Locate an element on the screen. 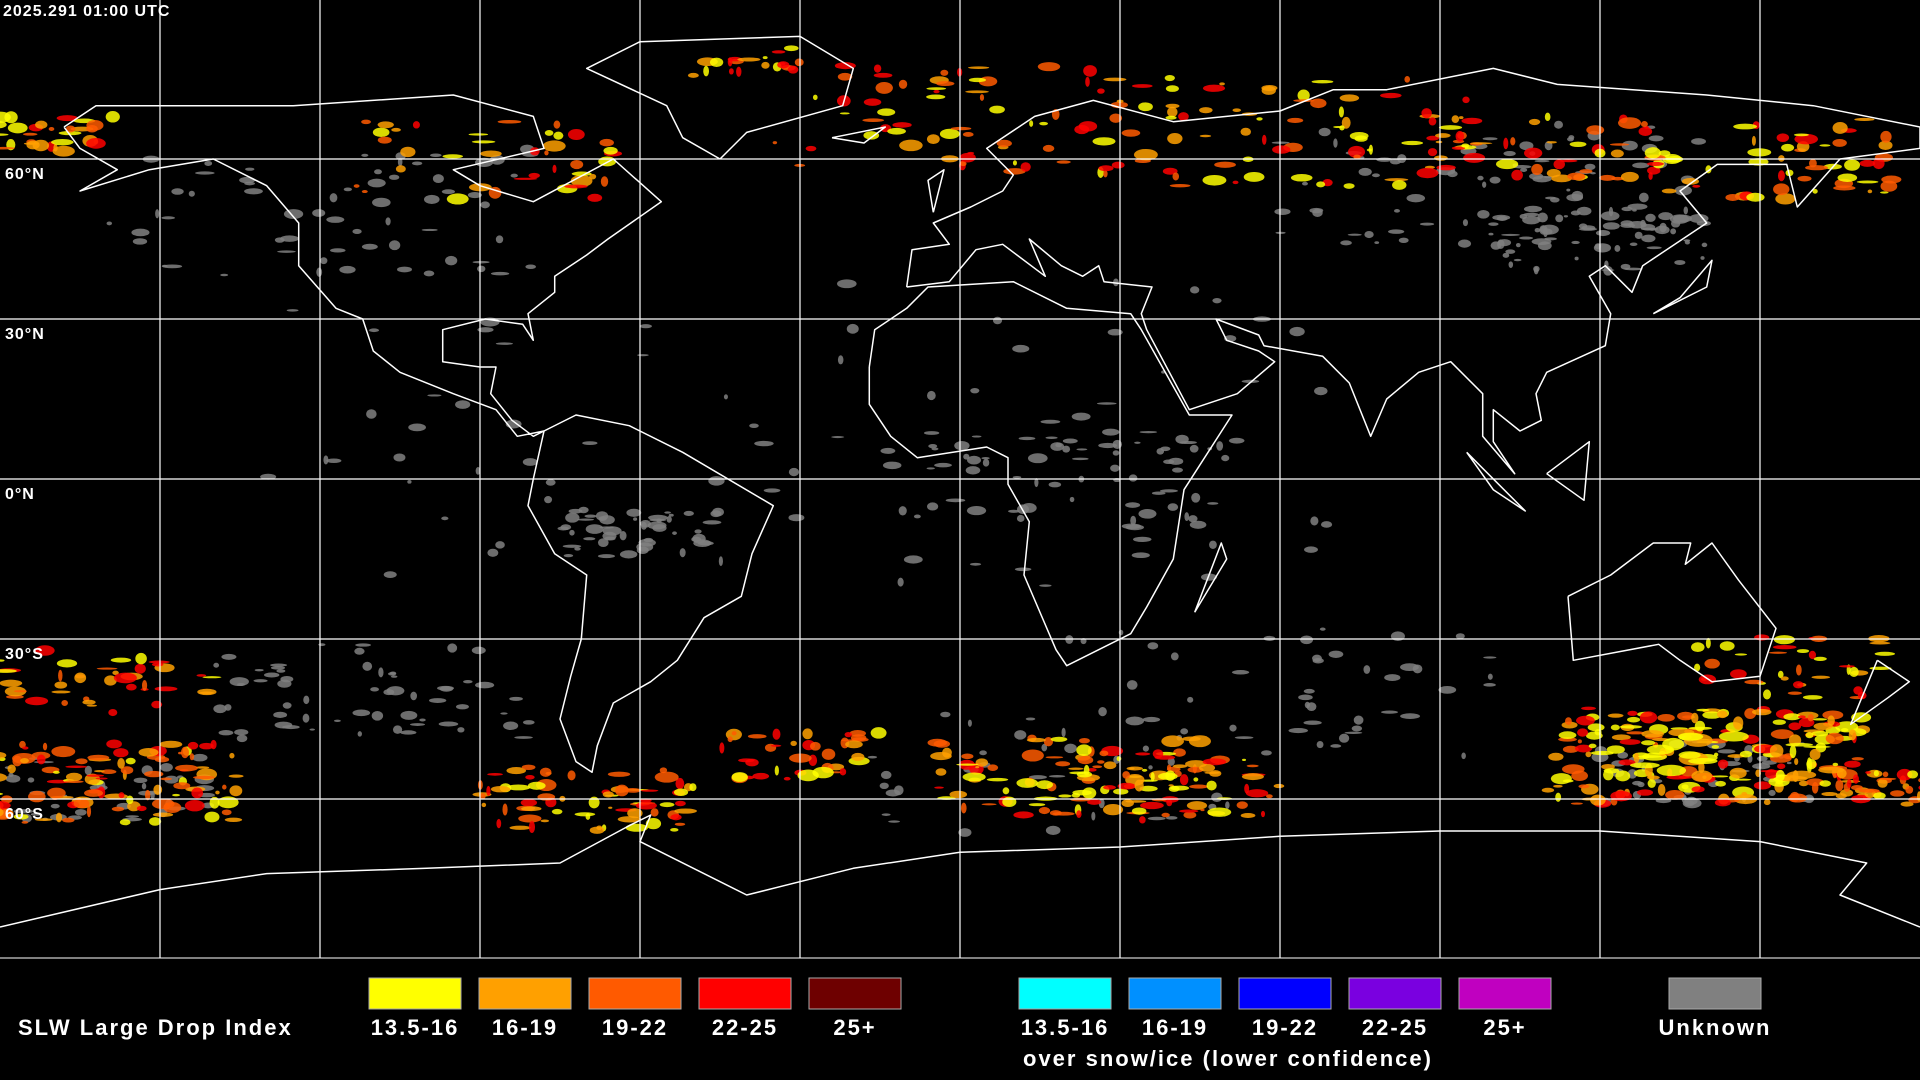 The height and width of the screenshot is (1080, 1920). legend-swatch is located at coordinates (855, 993).